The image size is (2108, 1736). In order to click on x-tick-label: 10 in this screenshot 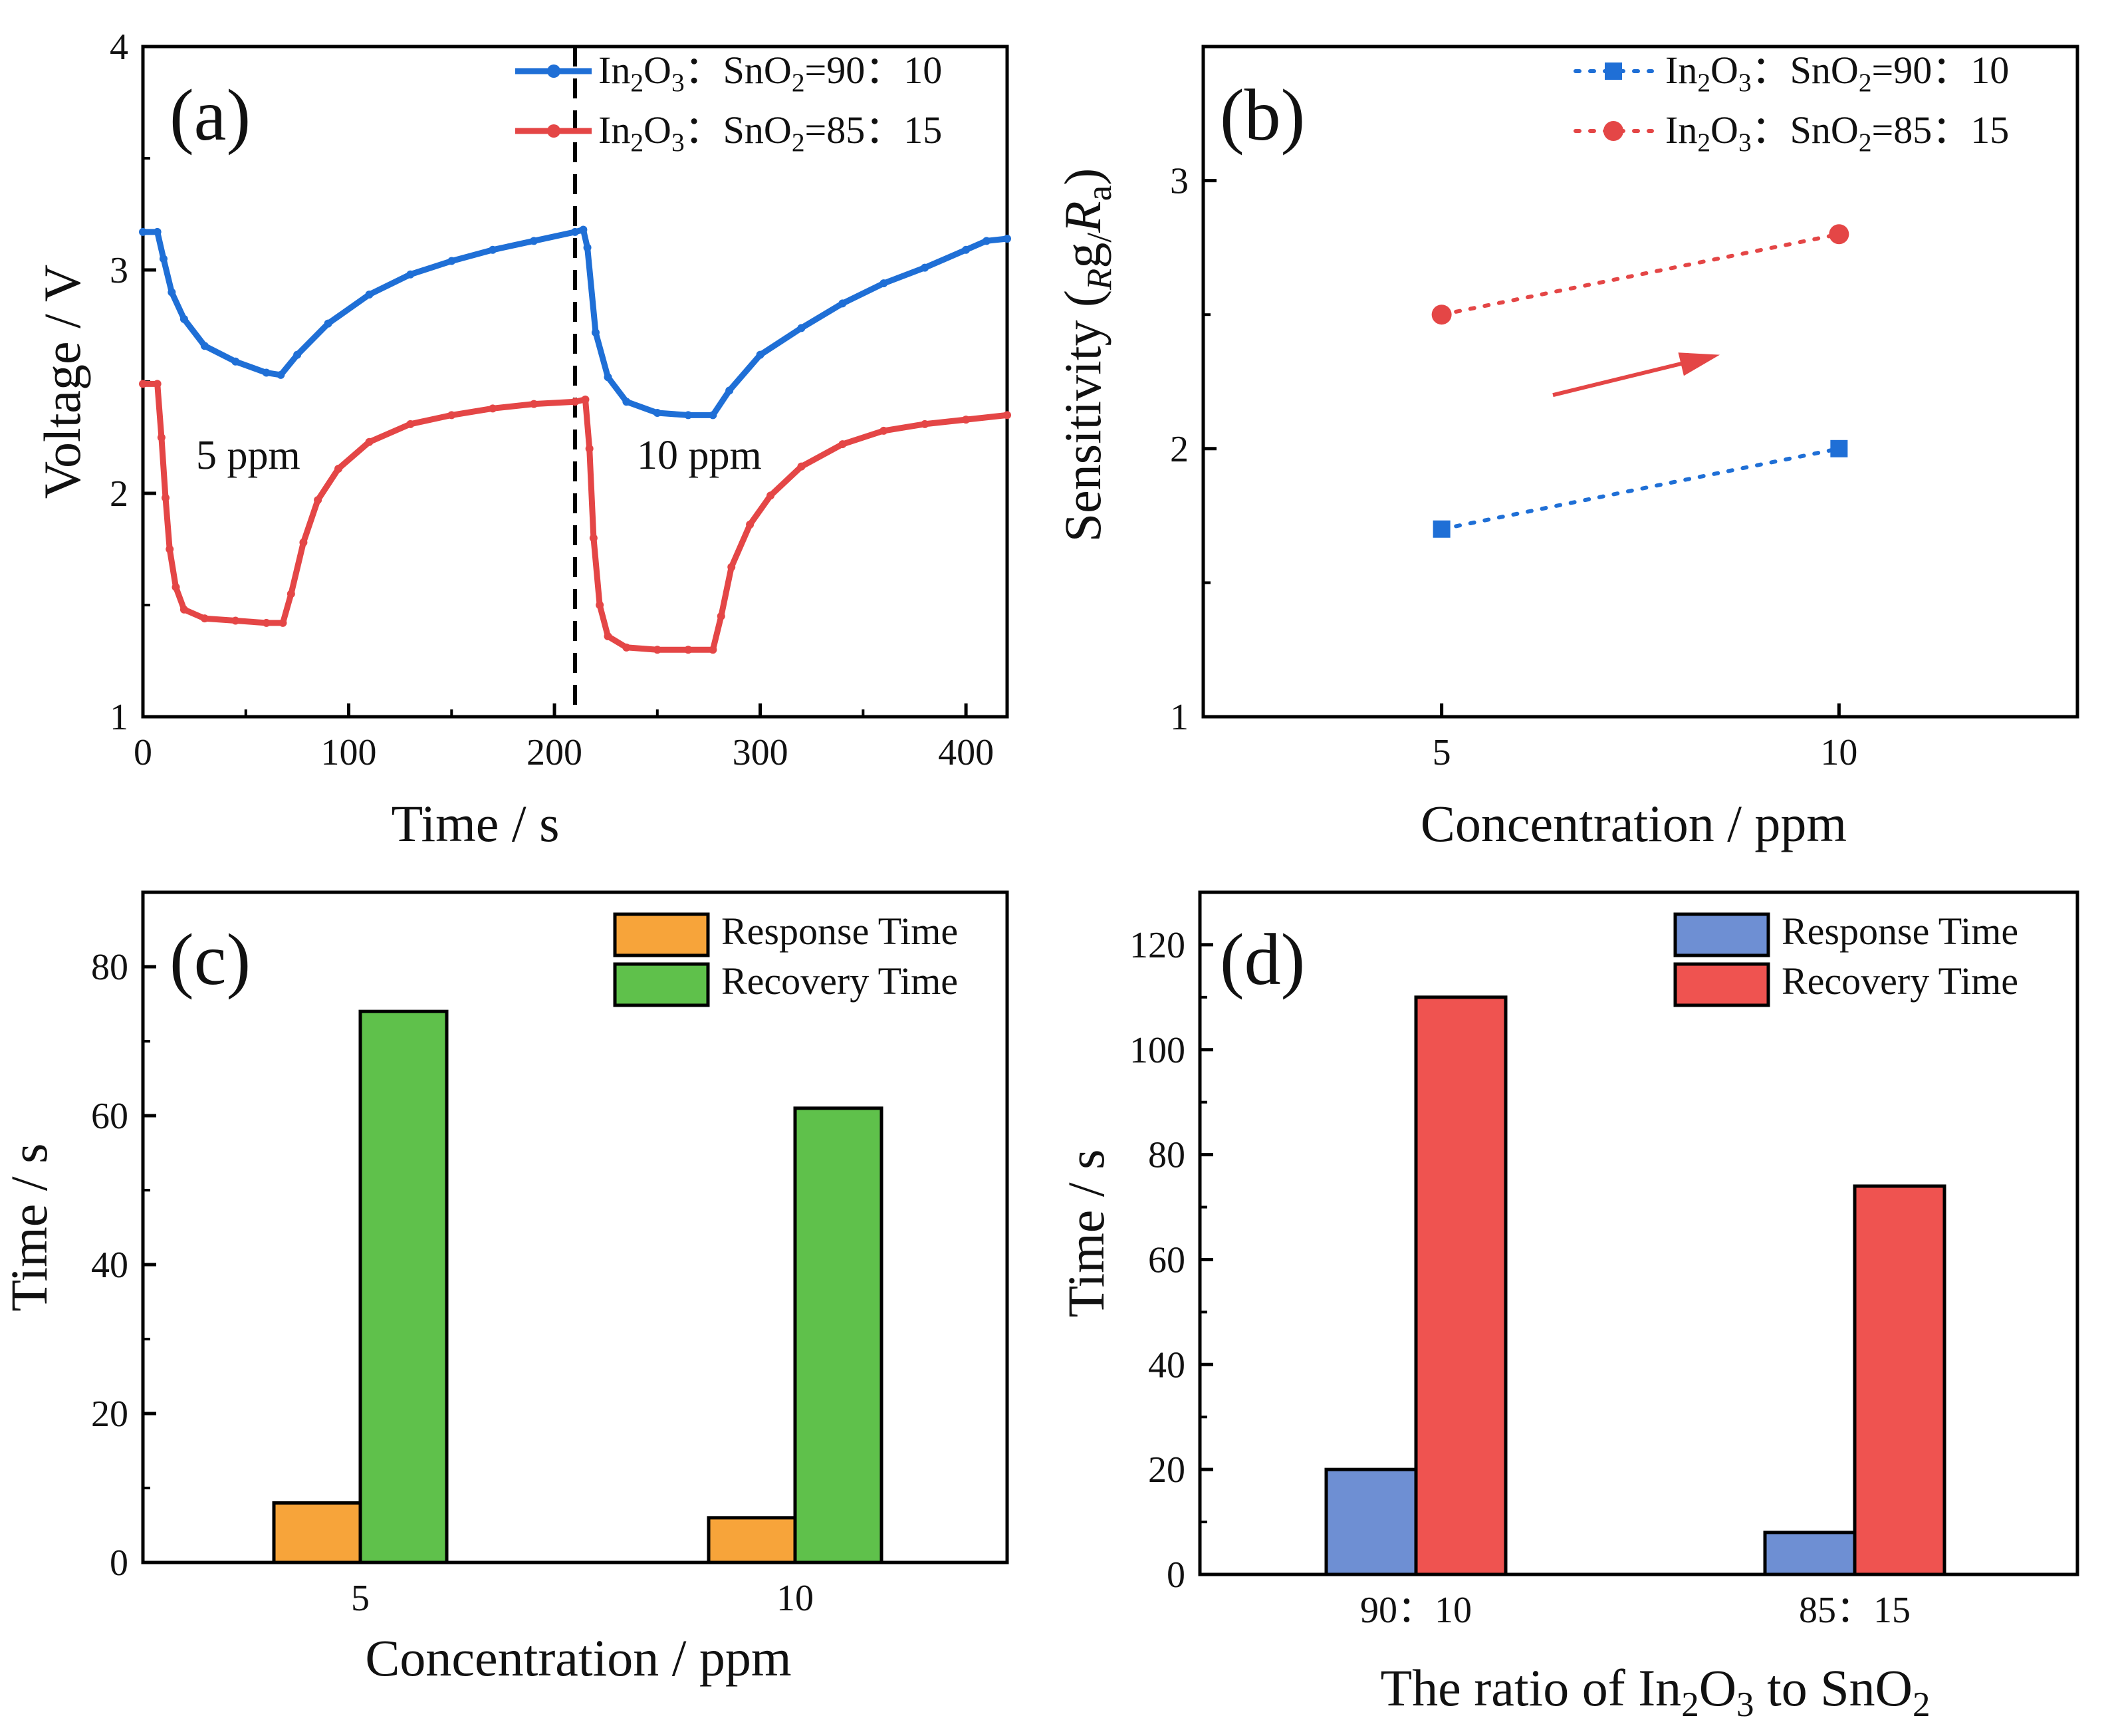, I will do `click(795, 1599)`.